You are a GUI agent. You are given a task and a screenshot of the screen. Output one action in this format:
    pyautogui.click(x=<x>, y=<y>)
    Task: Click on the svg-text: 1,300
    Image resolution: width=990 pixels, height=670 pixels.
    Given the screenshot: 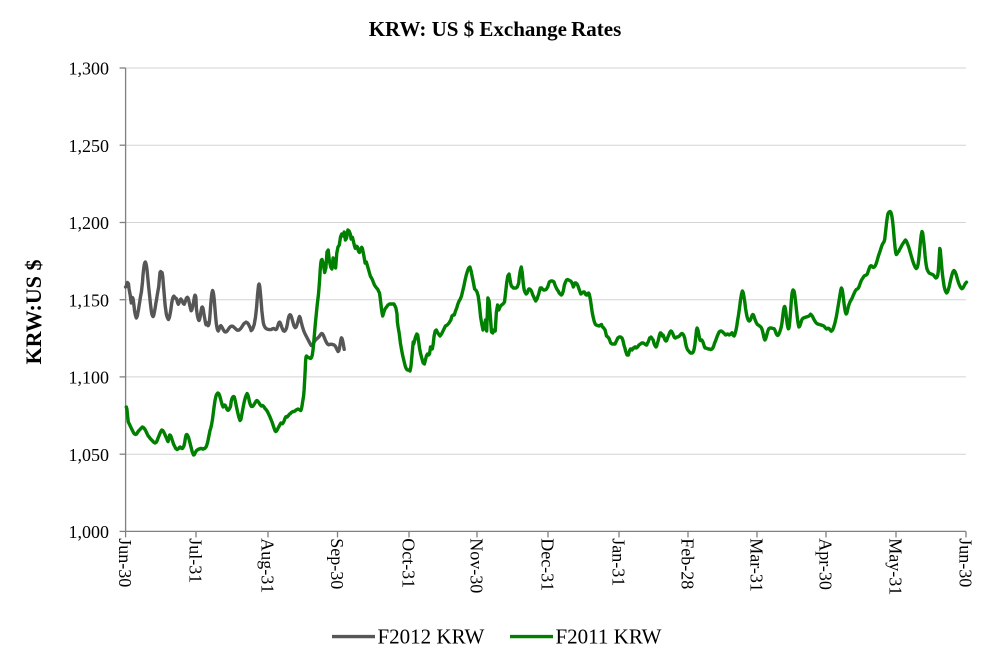 What is the action you would take?
    pyautogui.click(x=89, y=69)
    